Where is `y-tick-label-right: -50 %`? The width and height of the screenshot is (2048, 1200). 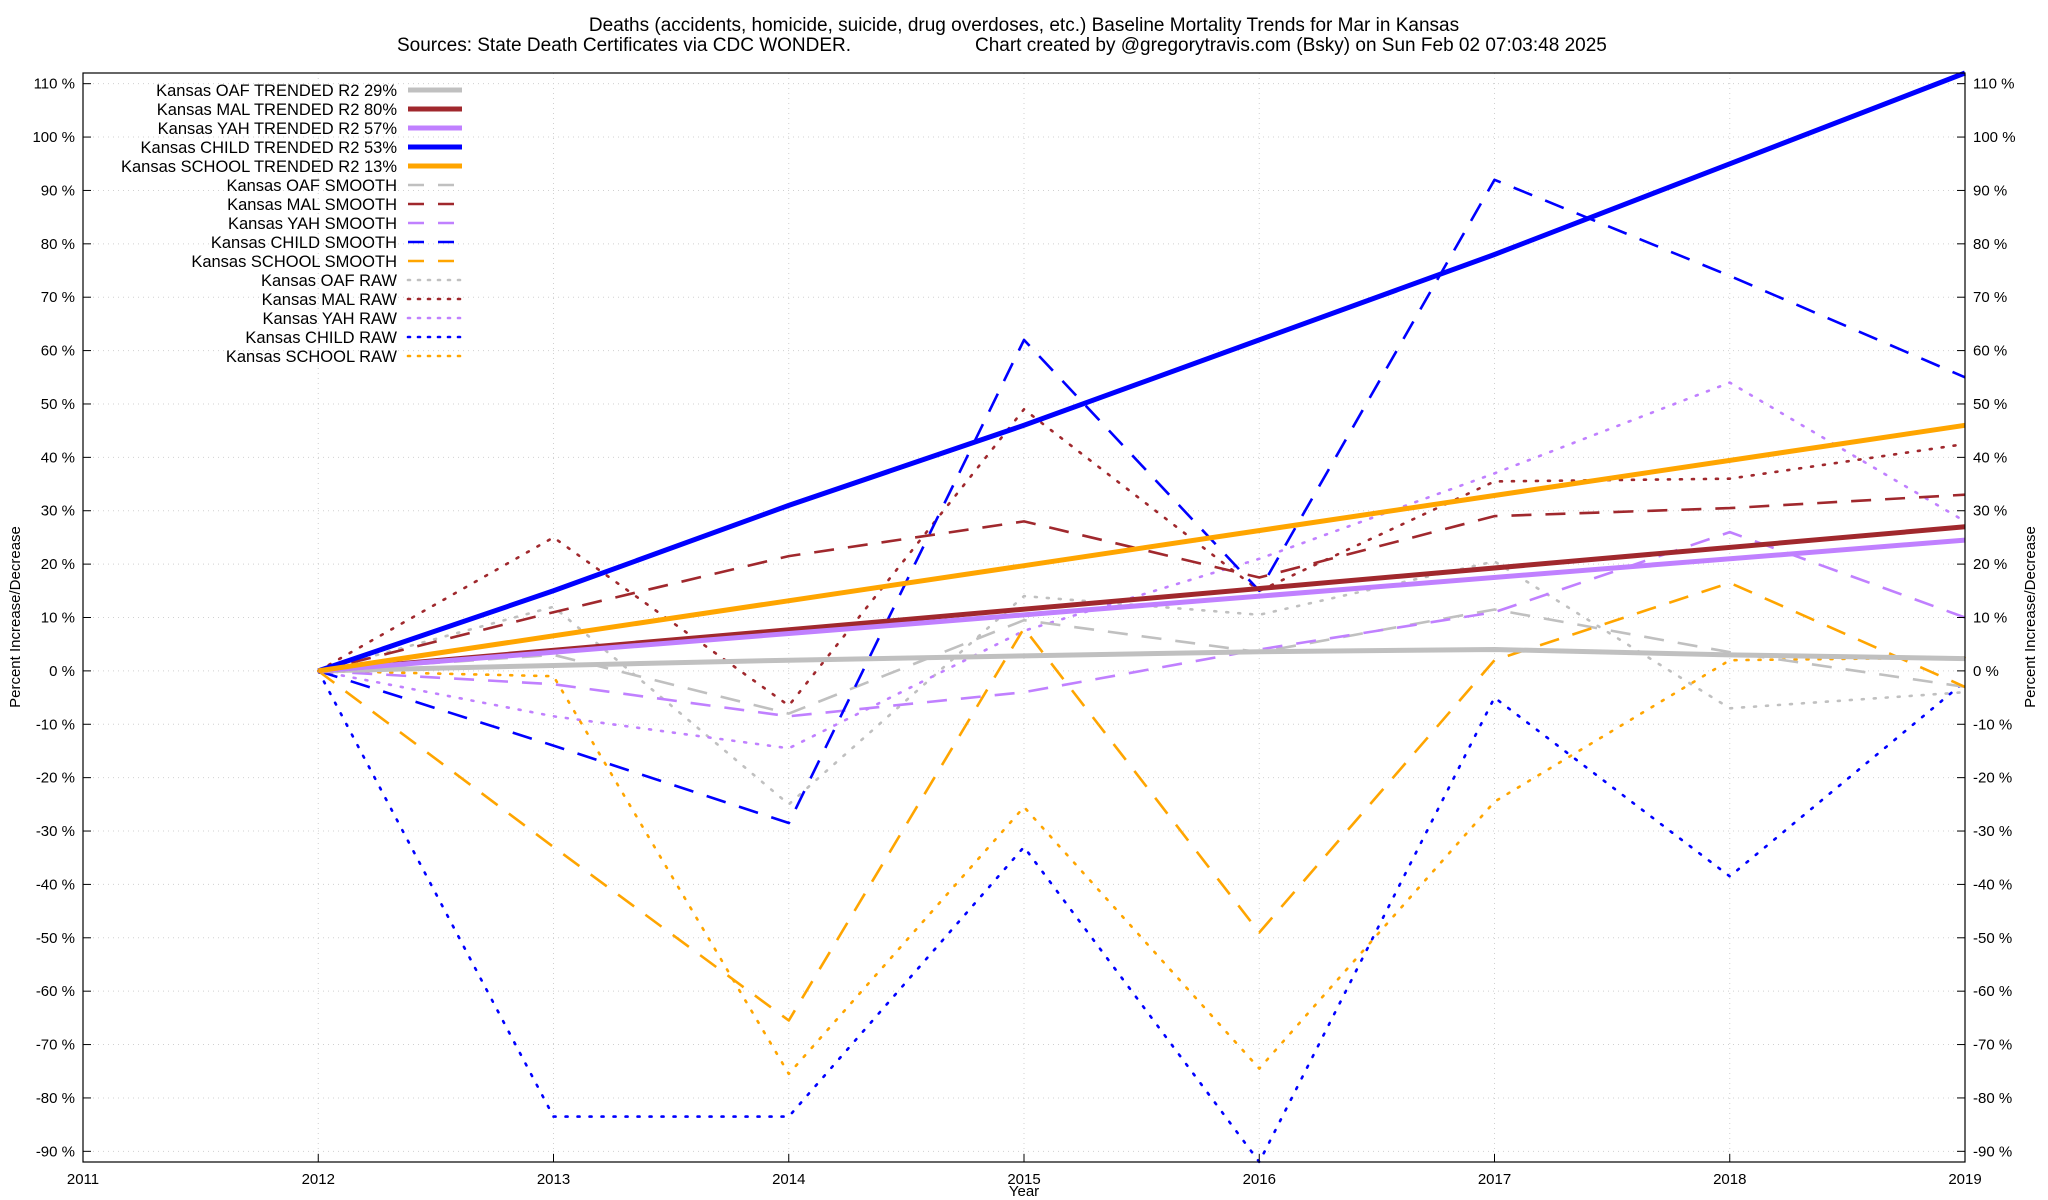
y-tick-label-right: -50 % is located at coordinates (1992, 938).